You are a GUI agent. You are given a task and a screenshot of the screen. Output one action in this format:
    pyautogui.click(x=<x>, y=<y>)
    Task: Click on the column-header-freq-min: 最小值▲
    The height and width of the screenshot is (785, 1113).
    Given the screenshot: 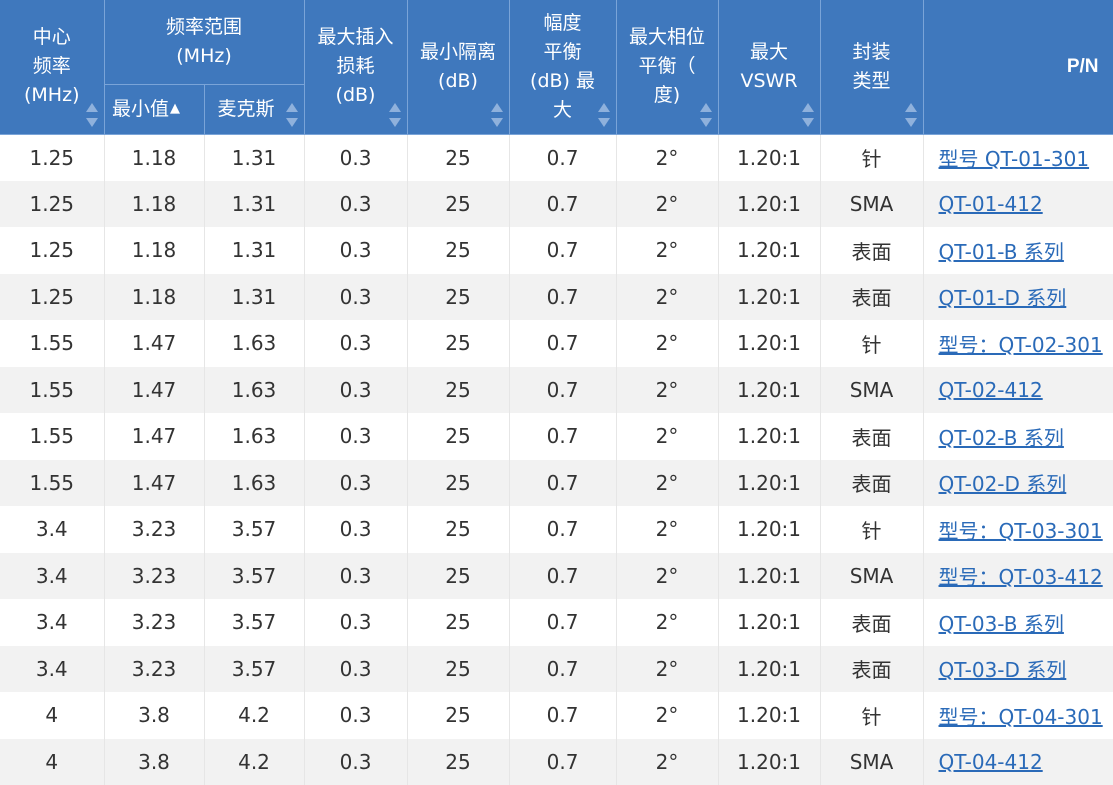 What is the action you would take?
    pyautogui.click(x=154, y=109)
    